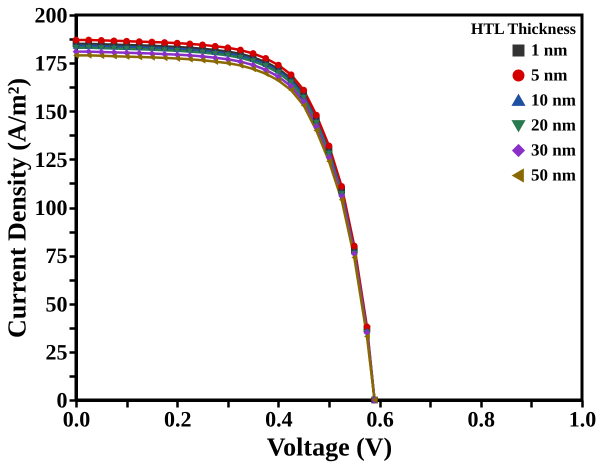 The image size is (606, 470). What do you see at coordinates (329, 447) in the screenshot?
I see `x-axis-title: Voltage (V)` at bounding box center [329, 447].